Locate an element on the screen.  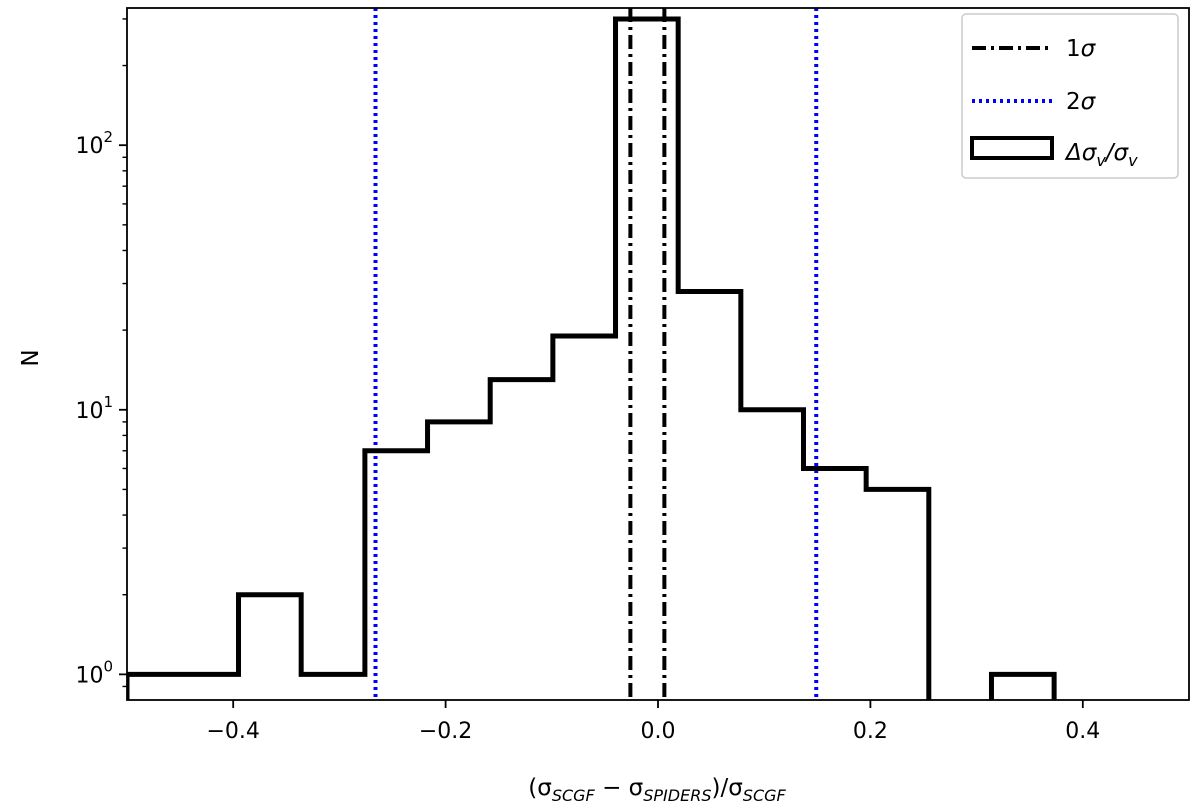
x-tick-label-0: −0.4 is located at coordinates (232, 731).